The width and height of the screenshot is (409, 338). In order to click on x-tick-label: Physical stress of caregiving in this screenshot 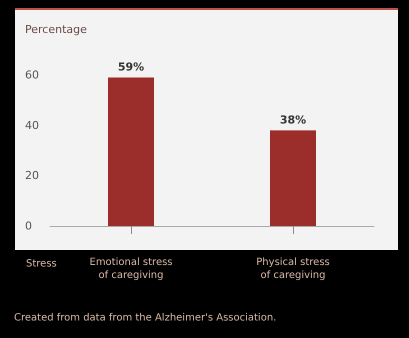, I will do `click(293, 269)`.